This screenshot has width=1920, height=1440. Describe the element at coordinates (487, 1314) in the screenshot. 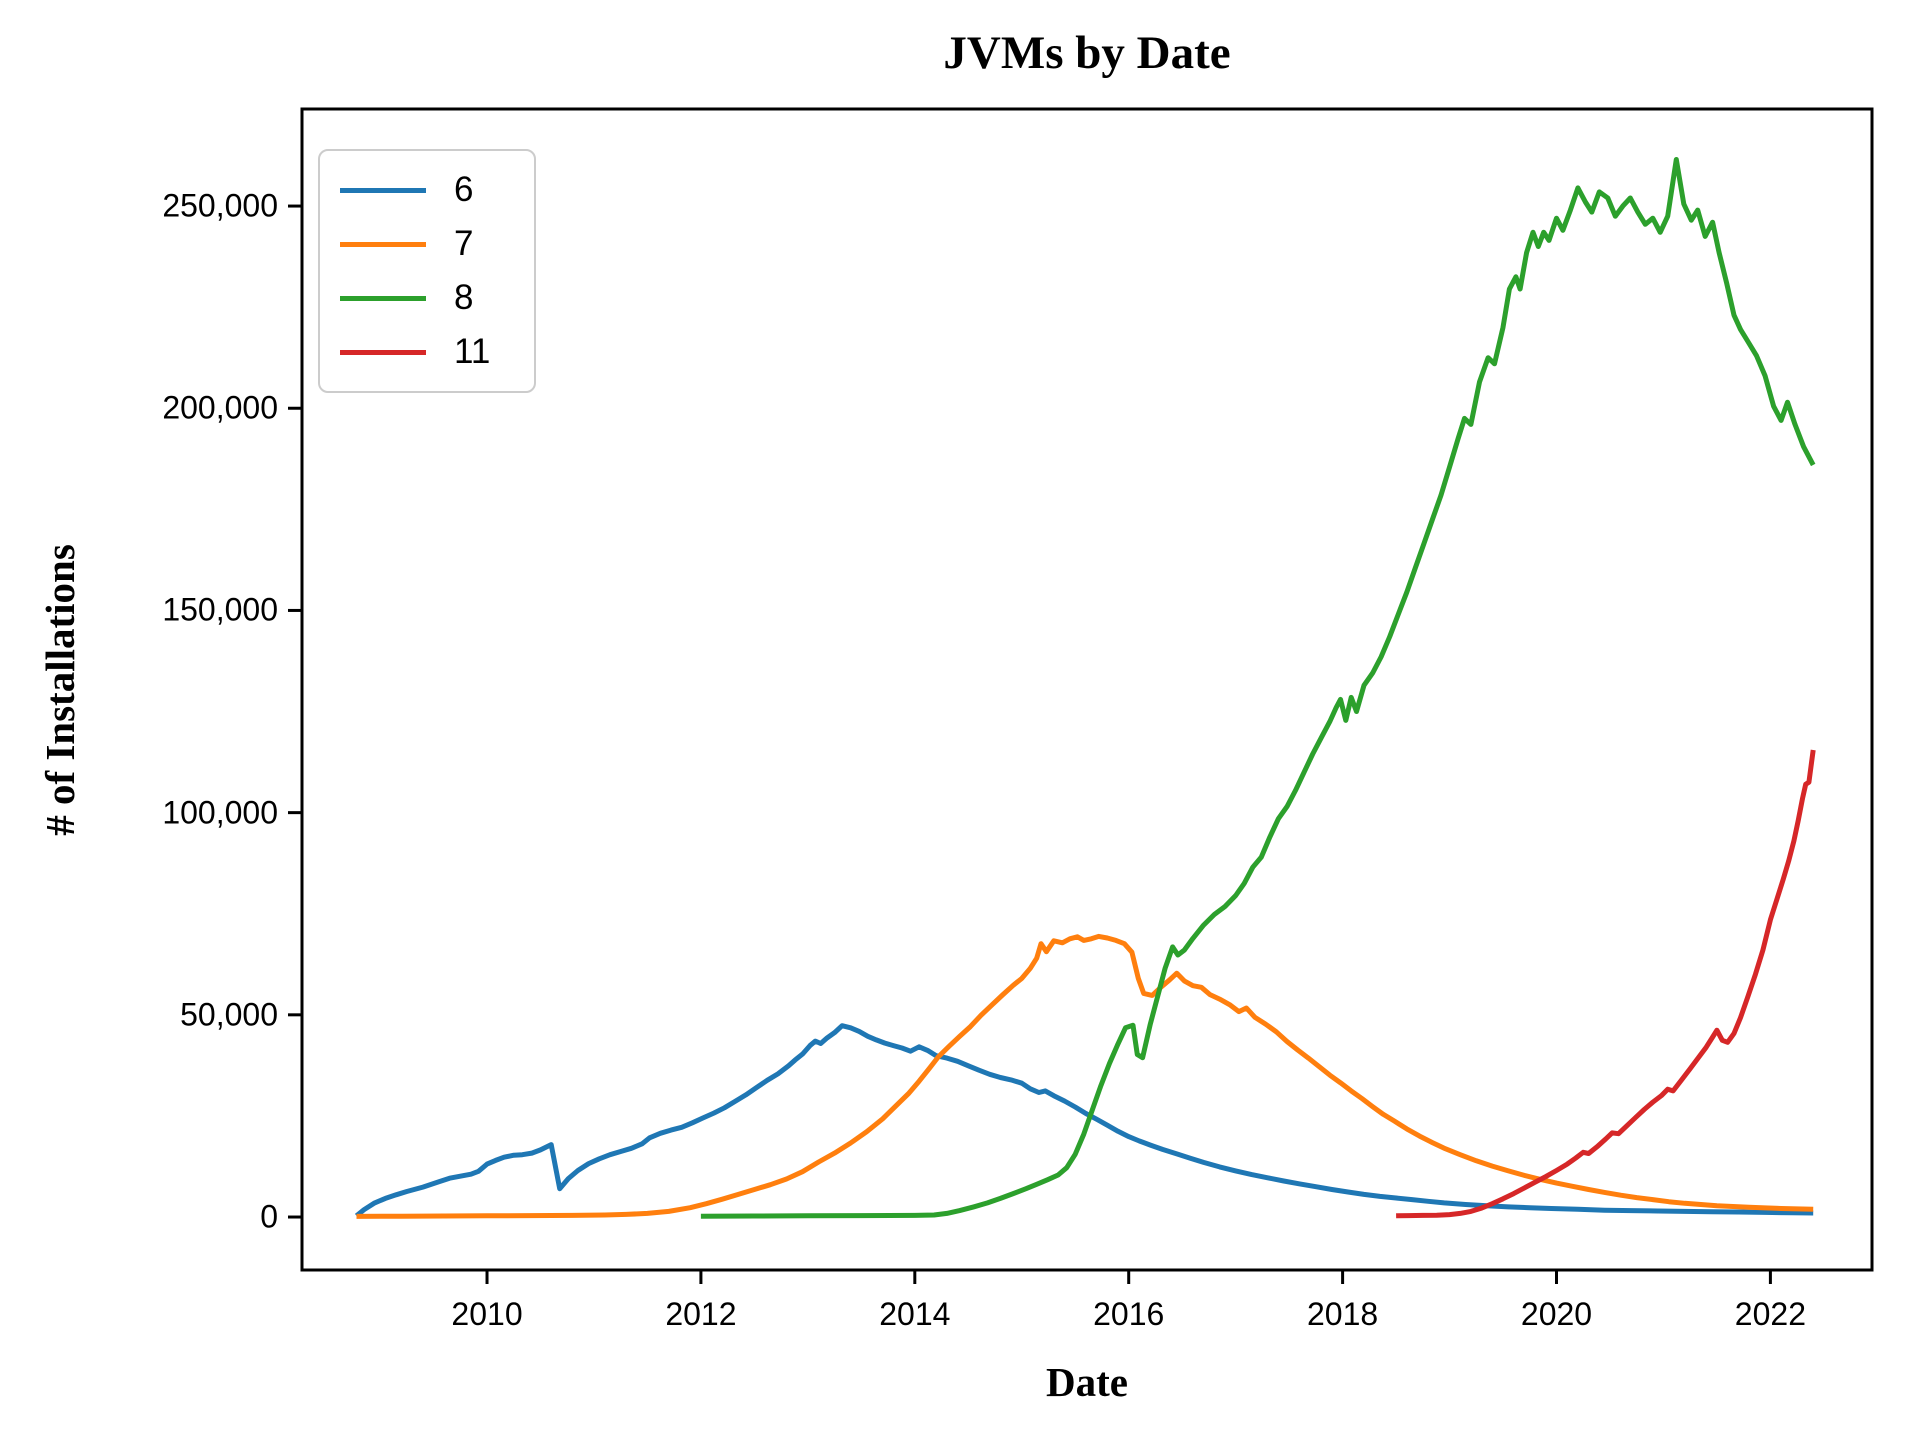

I see `x-tick-label: 2010` at that location.